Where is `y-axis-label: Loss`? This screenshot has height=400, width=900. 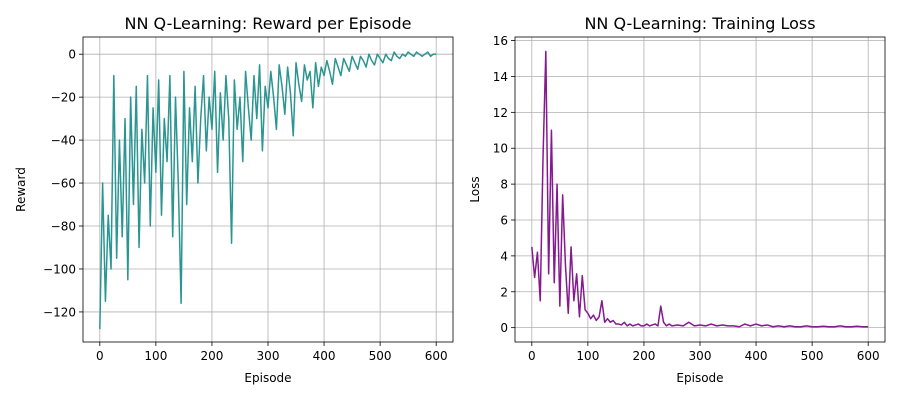
y-axis-label: Loss is located at coordinates (475, 189).